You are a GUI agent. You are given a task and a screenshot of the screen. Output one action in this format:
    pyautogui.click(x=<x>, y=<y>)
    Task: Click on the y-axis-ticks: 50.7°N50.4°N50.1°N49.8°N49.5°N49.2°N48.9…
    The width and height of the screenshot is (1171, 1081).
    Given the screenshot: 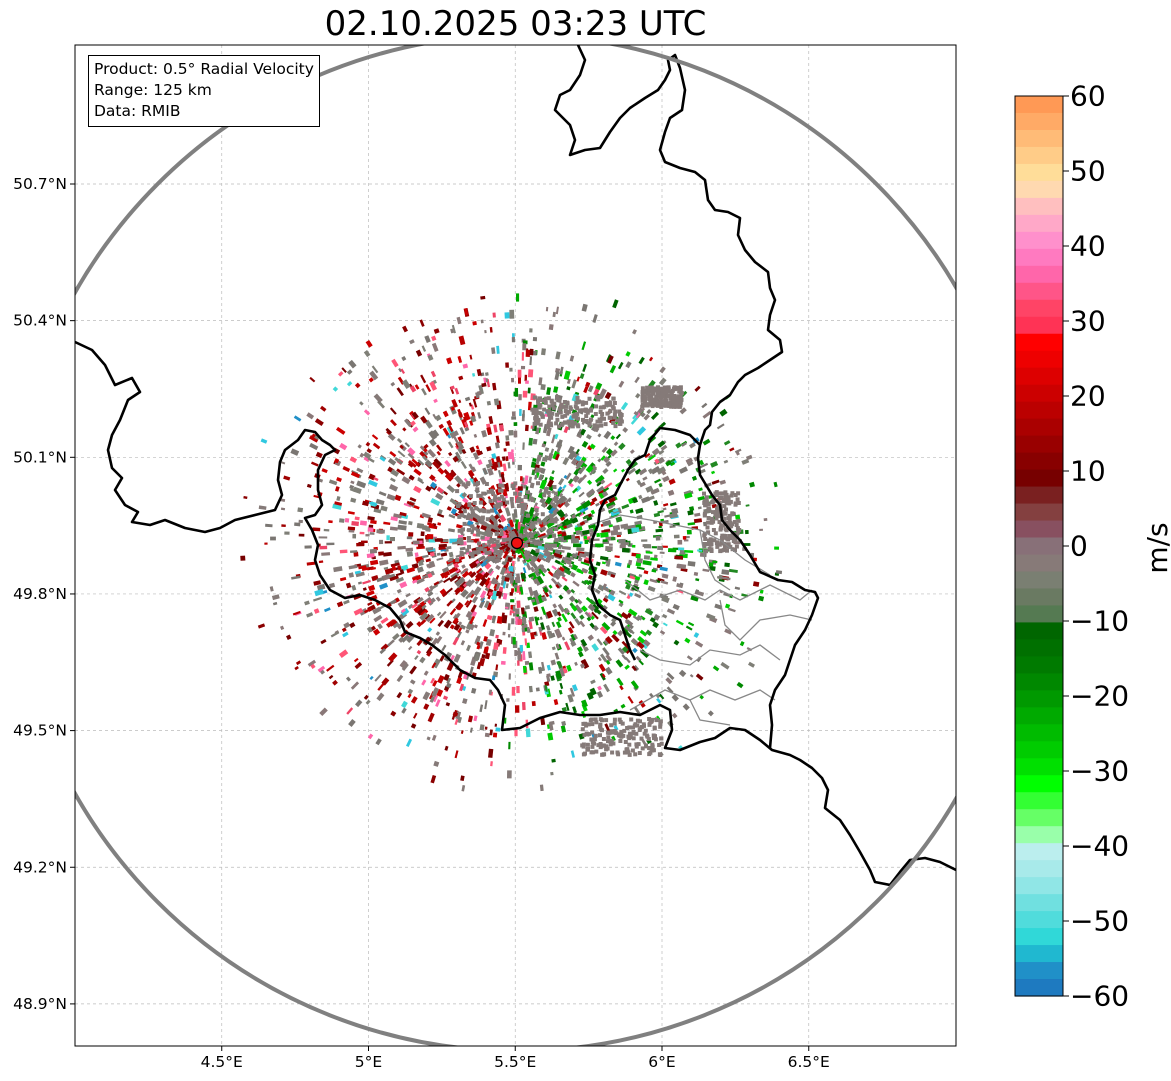 What is the action you would take?
    pyautogui.click(x=44, y=594)
    